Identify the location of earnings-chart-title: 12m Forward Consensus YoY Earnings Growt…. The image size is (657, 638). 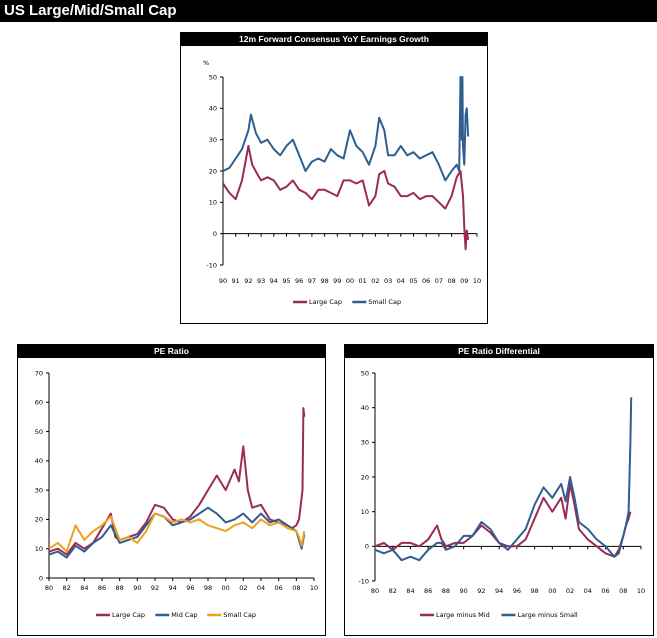
(334, 39).